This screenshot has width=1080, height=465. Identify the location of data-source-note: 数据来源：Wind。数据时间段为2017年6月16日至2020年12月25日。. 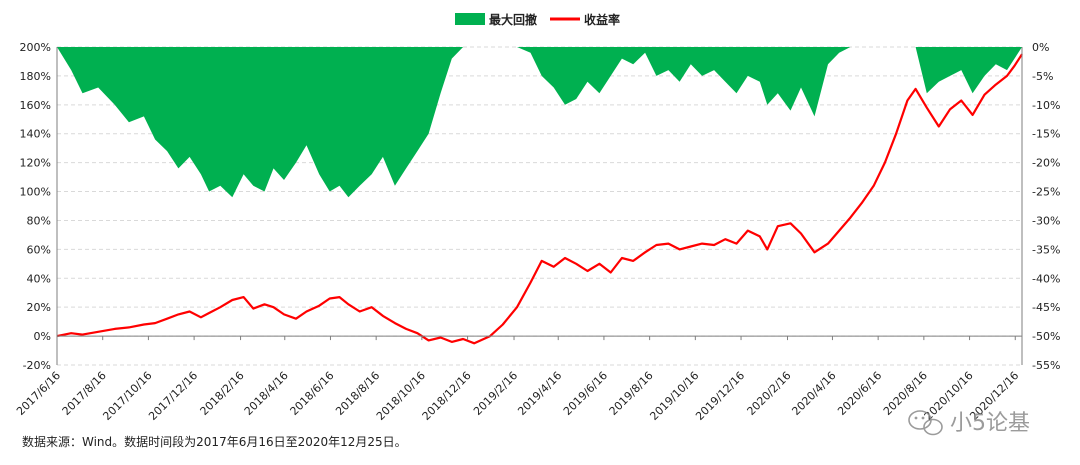
(214, 441).